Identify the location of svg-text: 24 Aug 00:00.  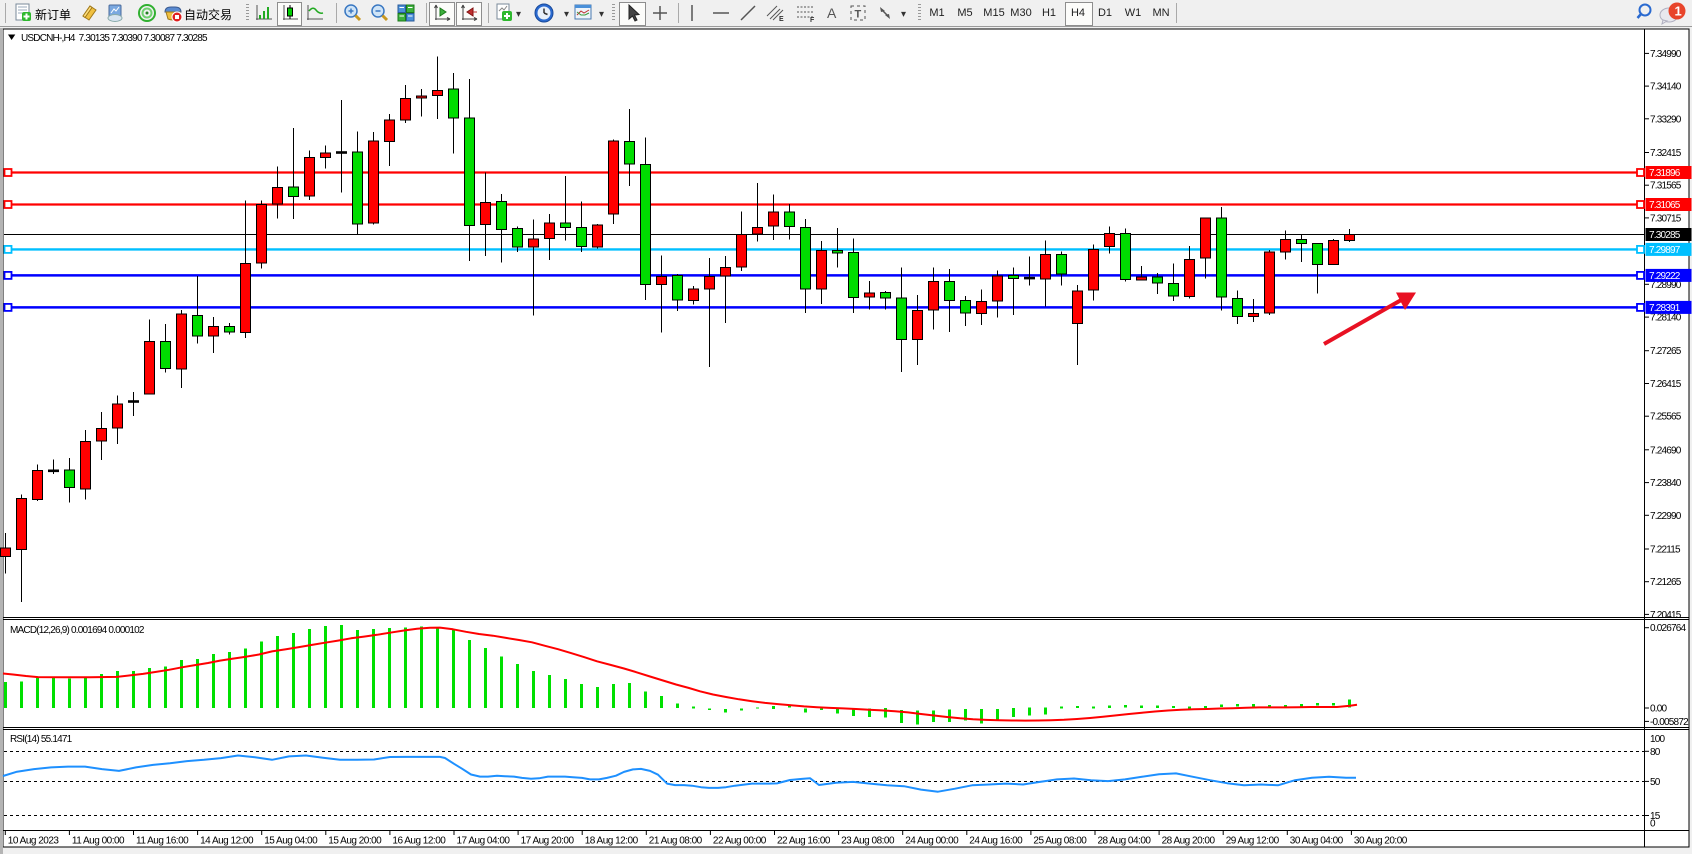
(932, 841).